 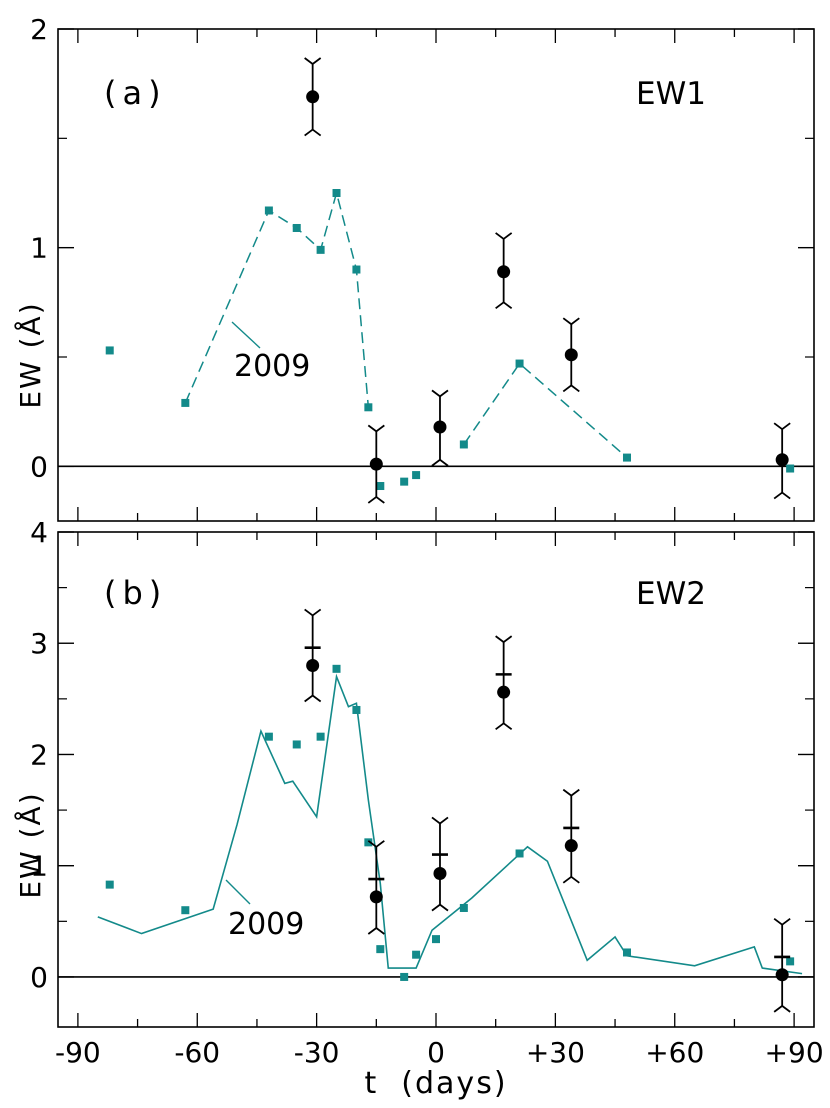 I want to click on x-tick-label: +60, so click(x=674, y=1052).